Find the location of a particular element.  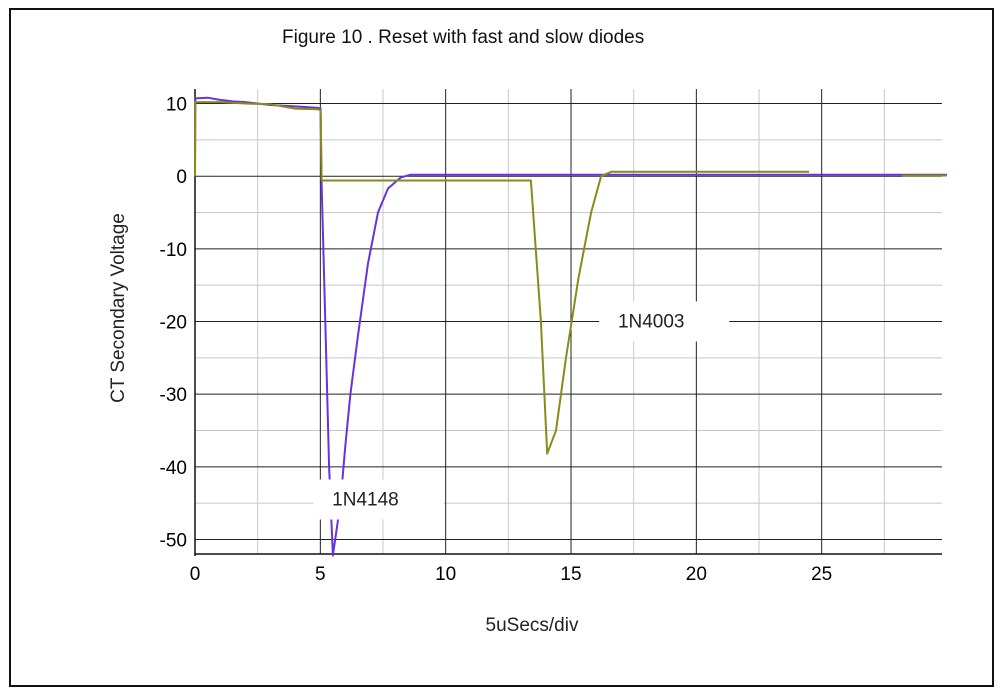

x-tick-label: 10 is located at coordinates (445, 574).